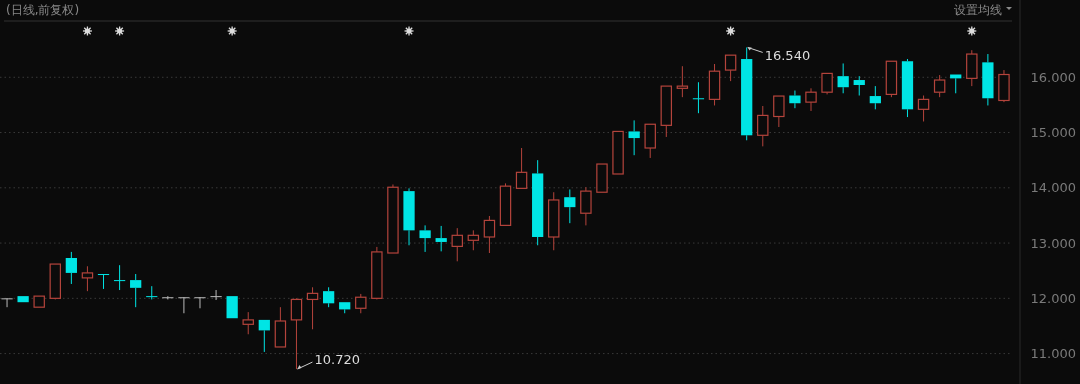 This screenshot has height=384, width=1080. What do you see at coordinates (1053, 188) in the screenshot?
I see `y-tick-label: 14.000` at bounding box center [1053, 188].